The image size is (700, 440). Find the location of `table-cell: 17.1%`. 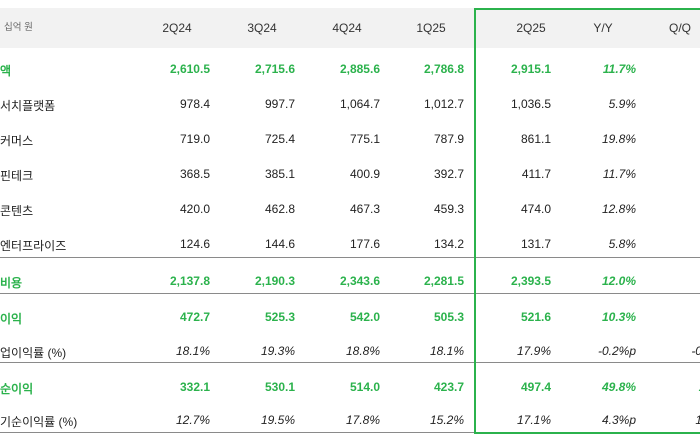

table-cell: 17.1% is located at coordinates (533, 420).